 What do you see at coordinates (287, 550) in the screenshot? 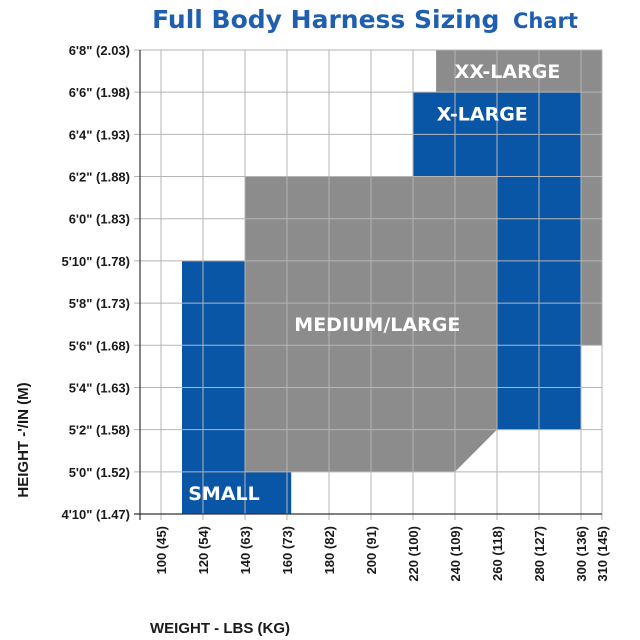
I see `x-tick-label: 160 (73)` at bounding box center [287, 550].